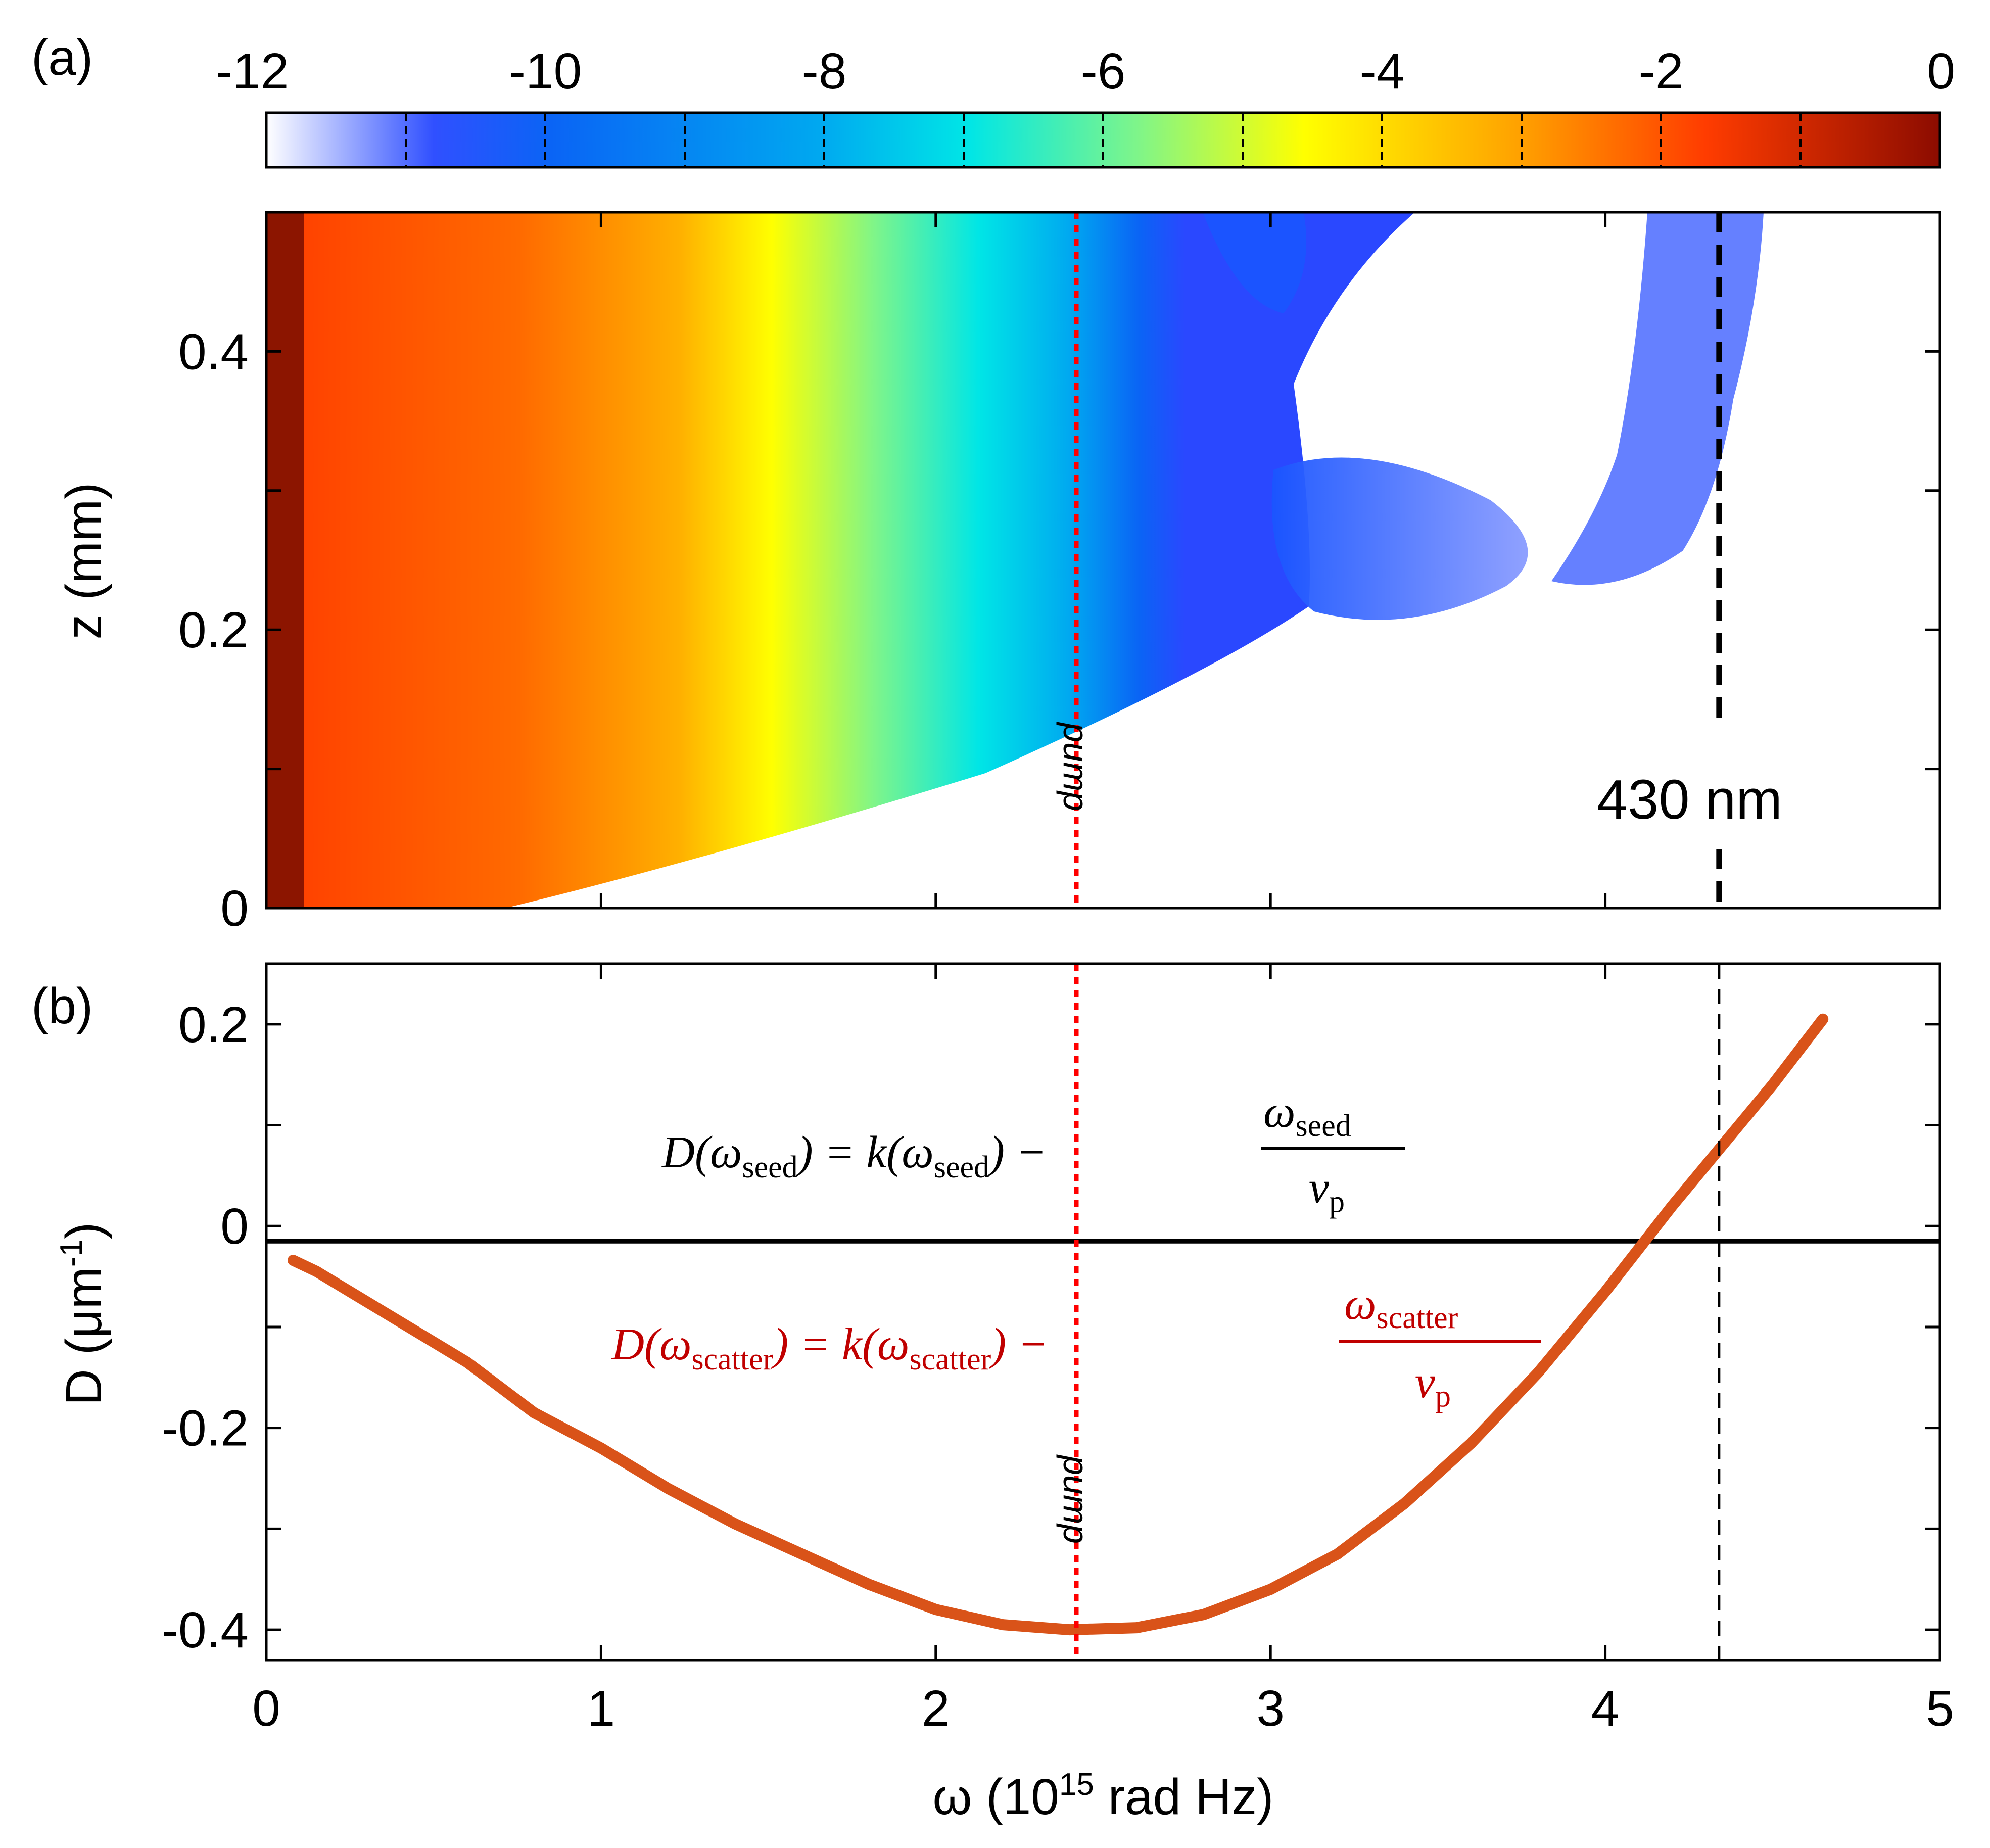  What do you see at coordinates (1606, 1708) in the screenshot?
I see `x-tick-label: 4` at bounding box center [1606, 1708].